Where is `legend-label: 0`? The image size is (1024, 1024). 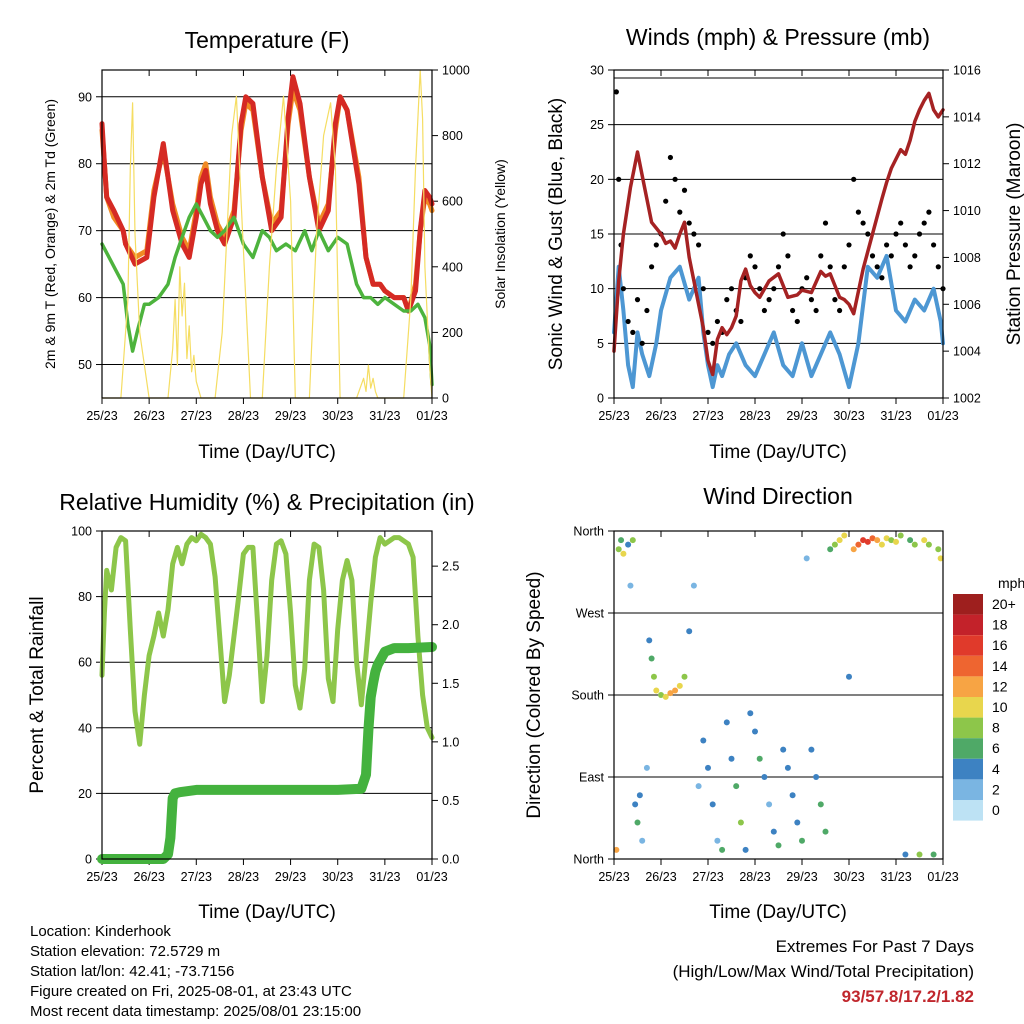 legend-label: 0 is located at coordinates (996, 810).